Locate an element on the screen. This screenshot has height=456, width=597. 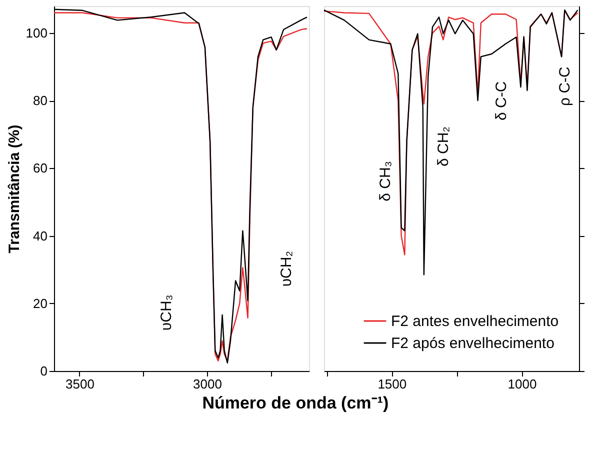
y-tick-label: 60 is located at coordinates (40, 168).